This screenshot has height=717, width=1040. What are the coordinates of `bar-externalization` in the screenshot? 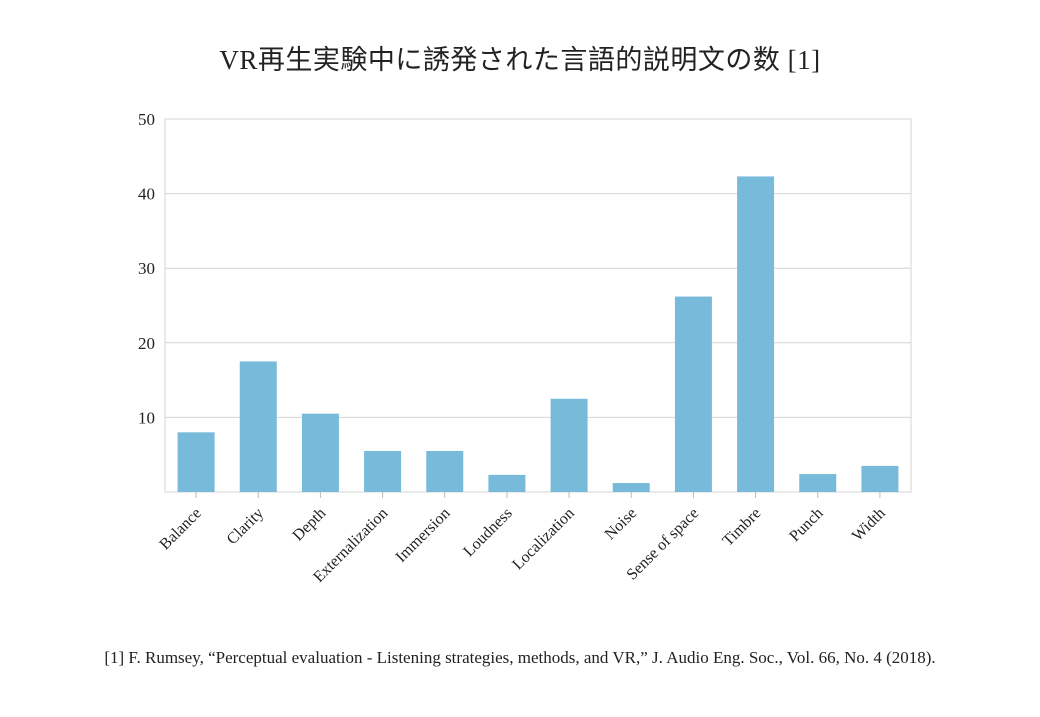 It's located at (383, 471).